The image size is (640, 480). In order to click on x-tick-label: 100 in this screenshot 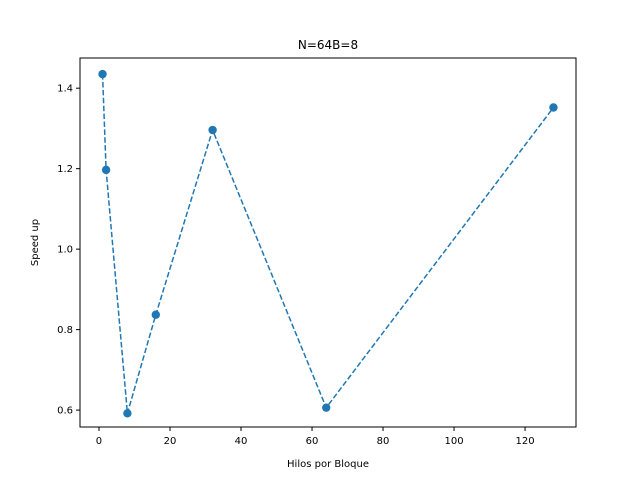, I will do `click(453, 441)`.